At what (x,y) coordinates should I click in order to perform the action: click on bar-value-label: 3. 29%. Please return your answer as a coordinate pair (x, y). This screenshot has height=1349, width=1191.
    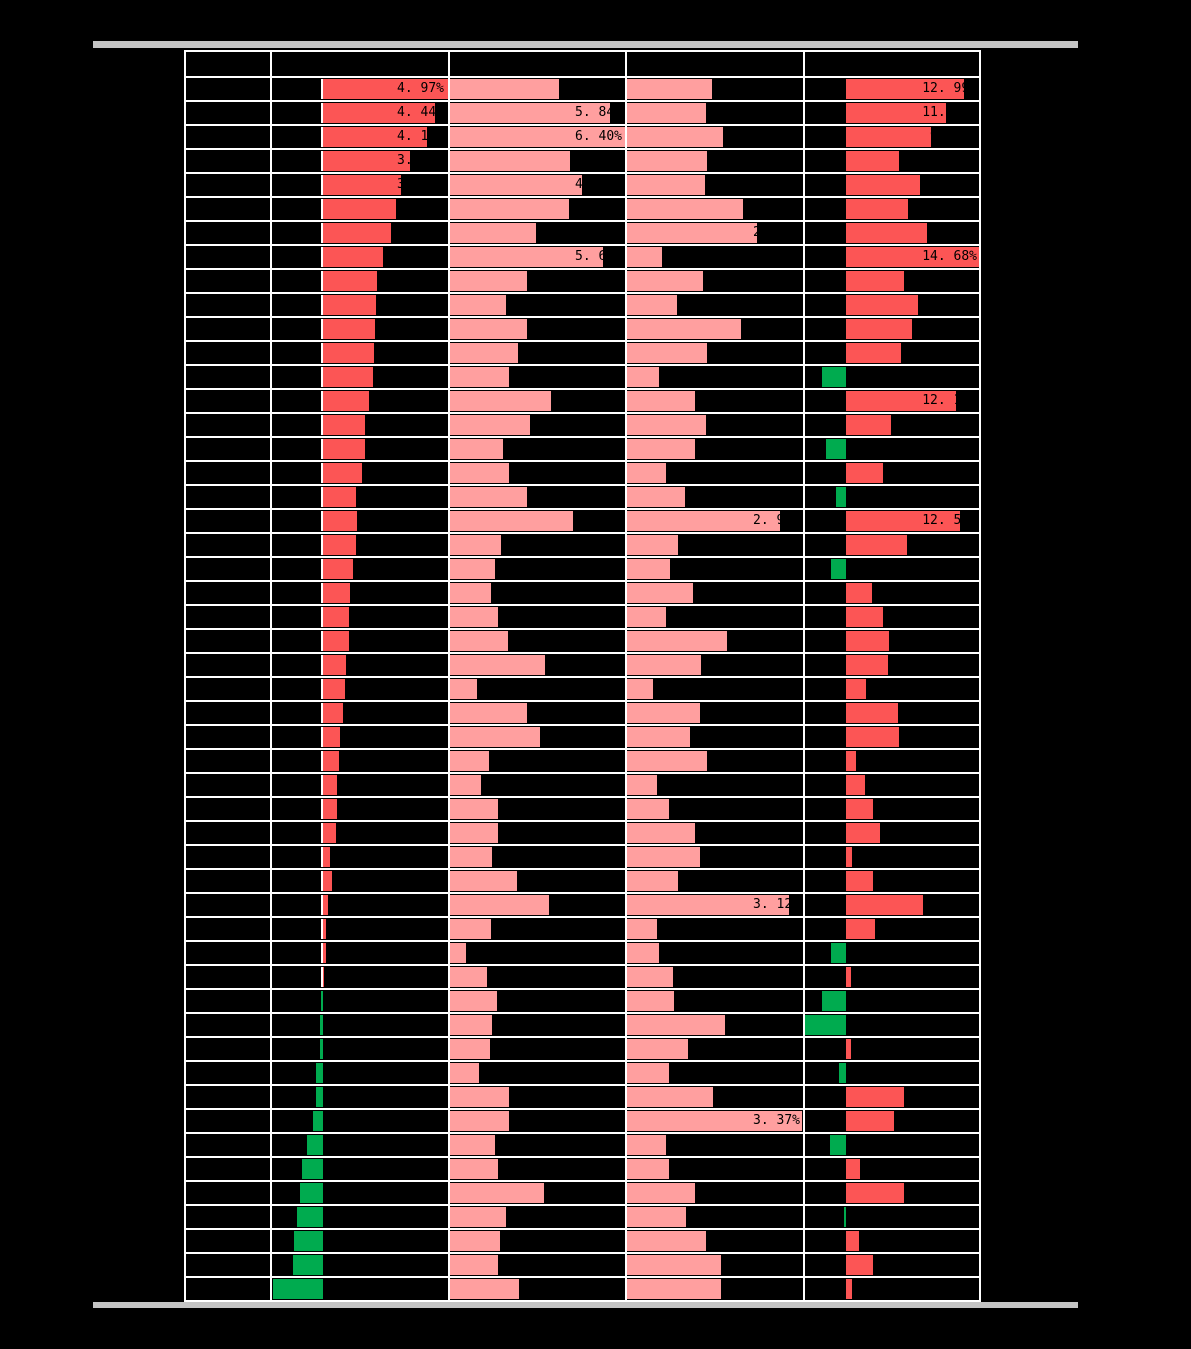
    Looking at the image, I should click on (598, 736).